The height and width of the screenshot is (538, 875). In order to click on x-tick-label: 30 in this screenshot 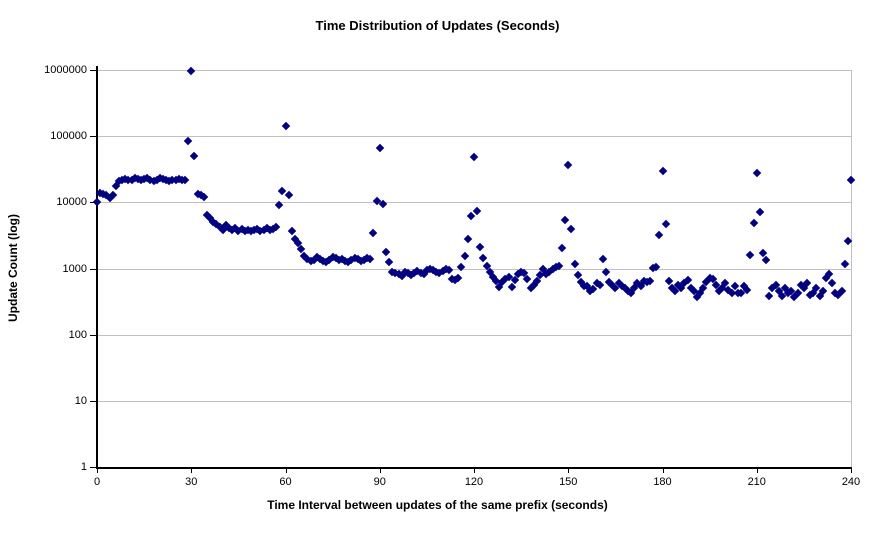, I will do `click(191, 482)`.